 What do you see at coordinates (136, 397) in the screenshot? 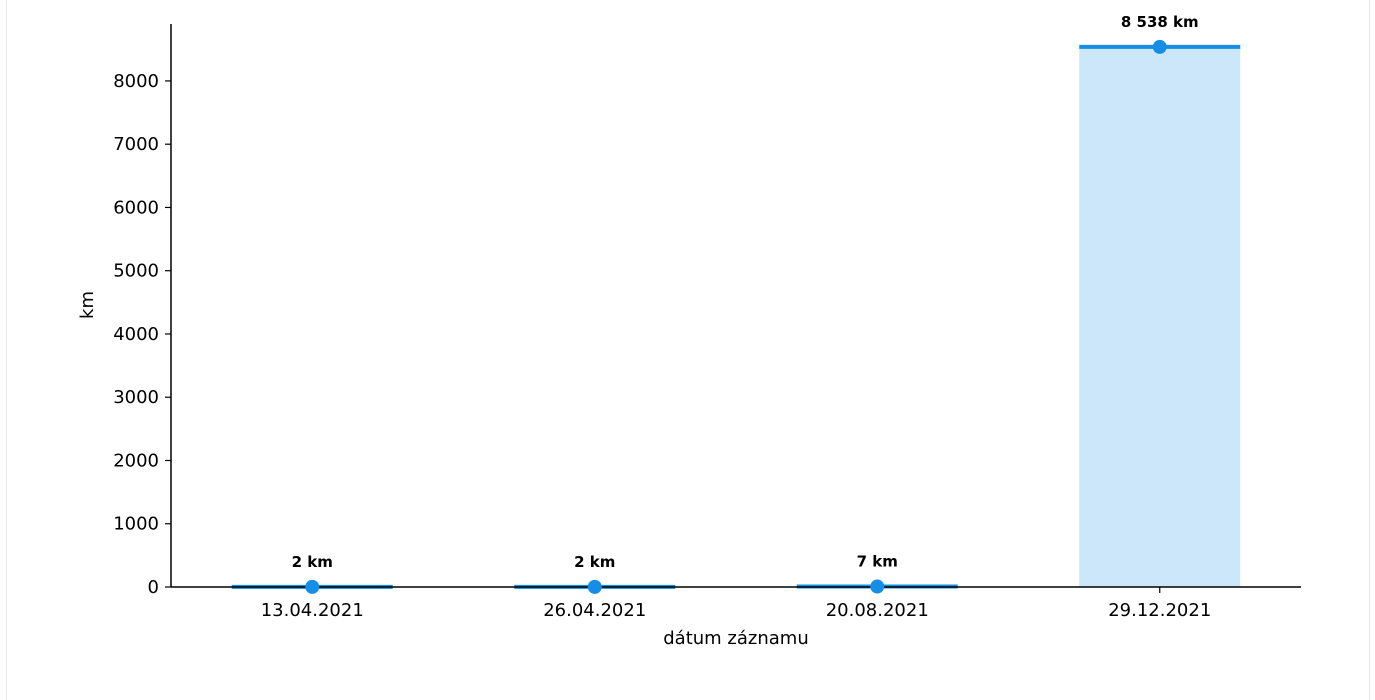
I see `y-tick-label: 3000` at bounding box center [136, 397].